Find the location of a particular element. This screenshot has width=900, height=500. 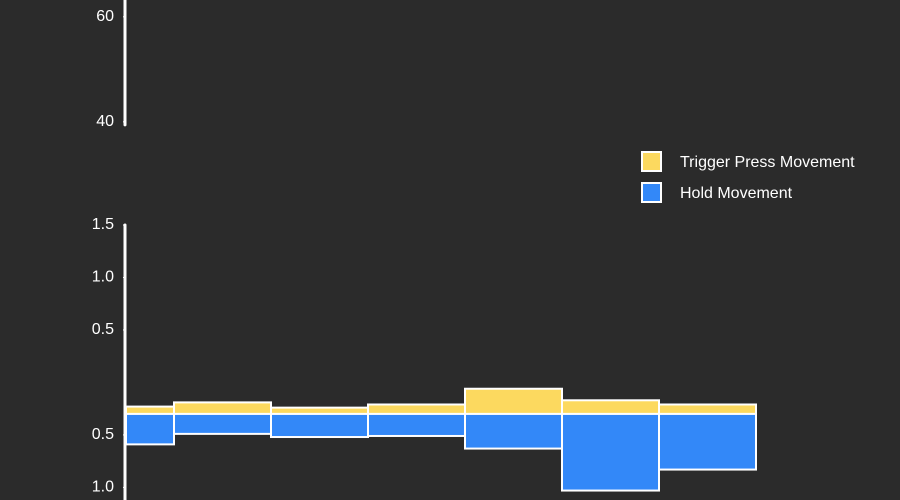

y-tick-label: 40 is located at coordinates (105, 121).